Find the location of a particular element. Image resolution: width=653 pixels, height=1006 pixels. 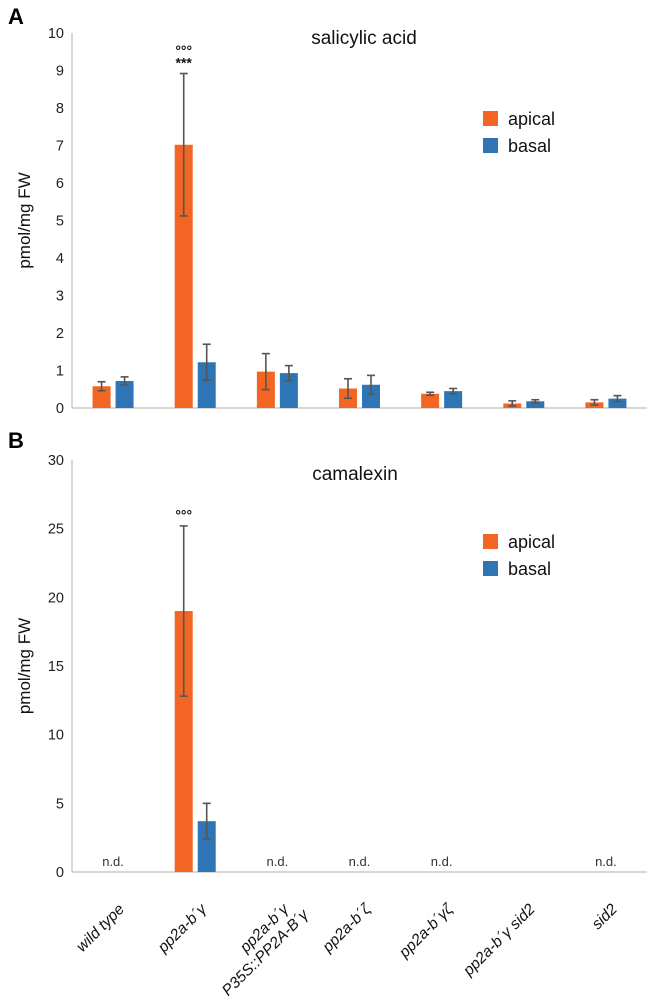

y-tick-label: 3 is located at coordinates (60, 297).